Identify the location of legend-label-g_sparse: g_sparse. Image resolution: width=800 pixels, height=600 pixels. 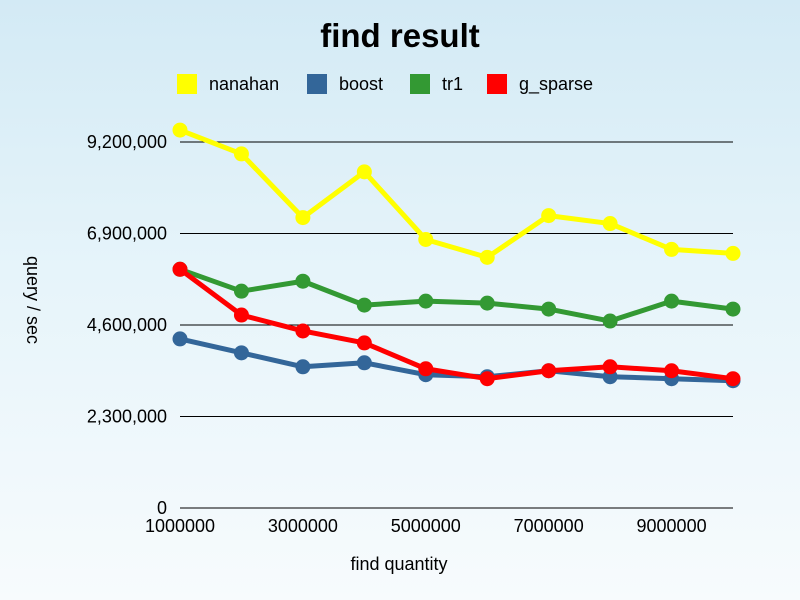
(556, 84).